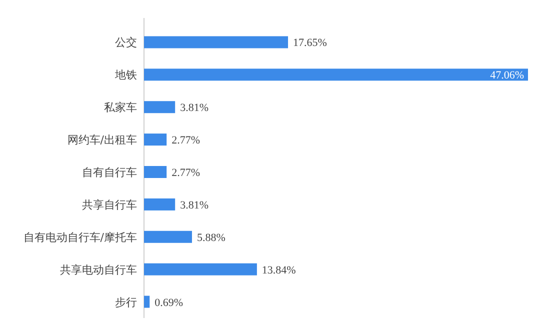 The image size is (554, 328). What do you see at coordinates (126, 302) in the screenshot?
I see `y-tick-label: 步行` at bounding box center [126, 302].